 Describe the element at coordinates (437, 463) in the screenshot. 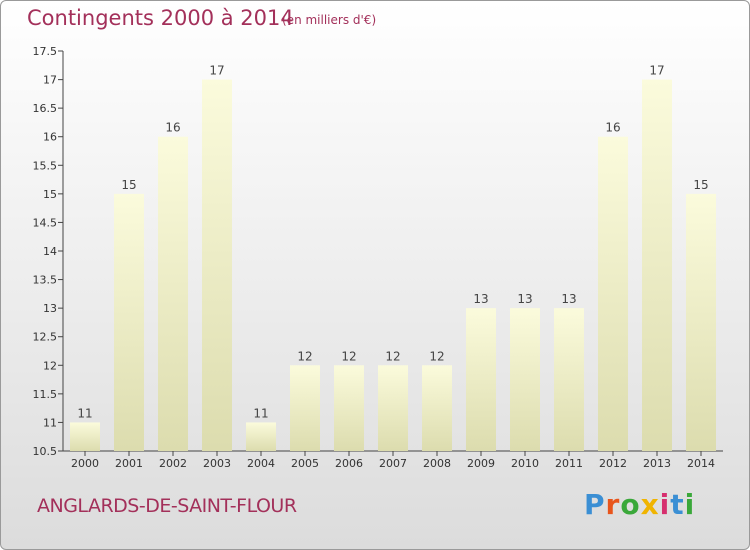

I see `x-tick-label: 2008` at that location.